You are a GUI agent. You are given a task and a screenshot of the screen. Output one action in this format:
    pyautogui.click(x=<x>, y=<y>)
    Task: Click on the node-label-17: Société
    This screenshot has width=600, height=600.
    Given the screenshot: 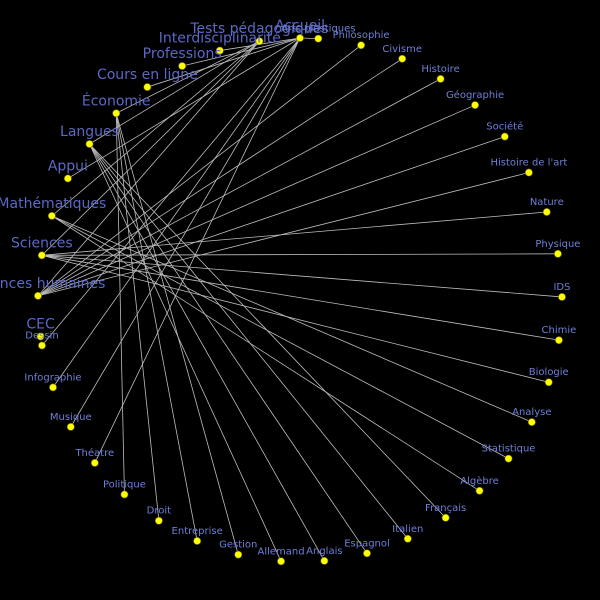 What is the action you would take?
    pyautogui.click(x=504, y=127)
    